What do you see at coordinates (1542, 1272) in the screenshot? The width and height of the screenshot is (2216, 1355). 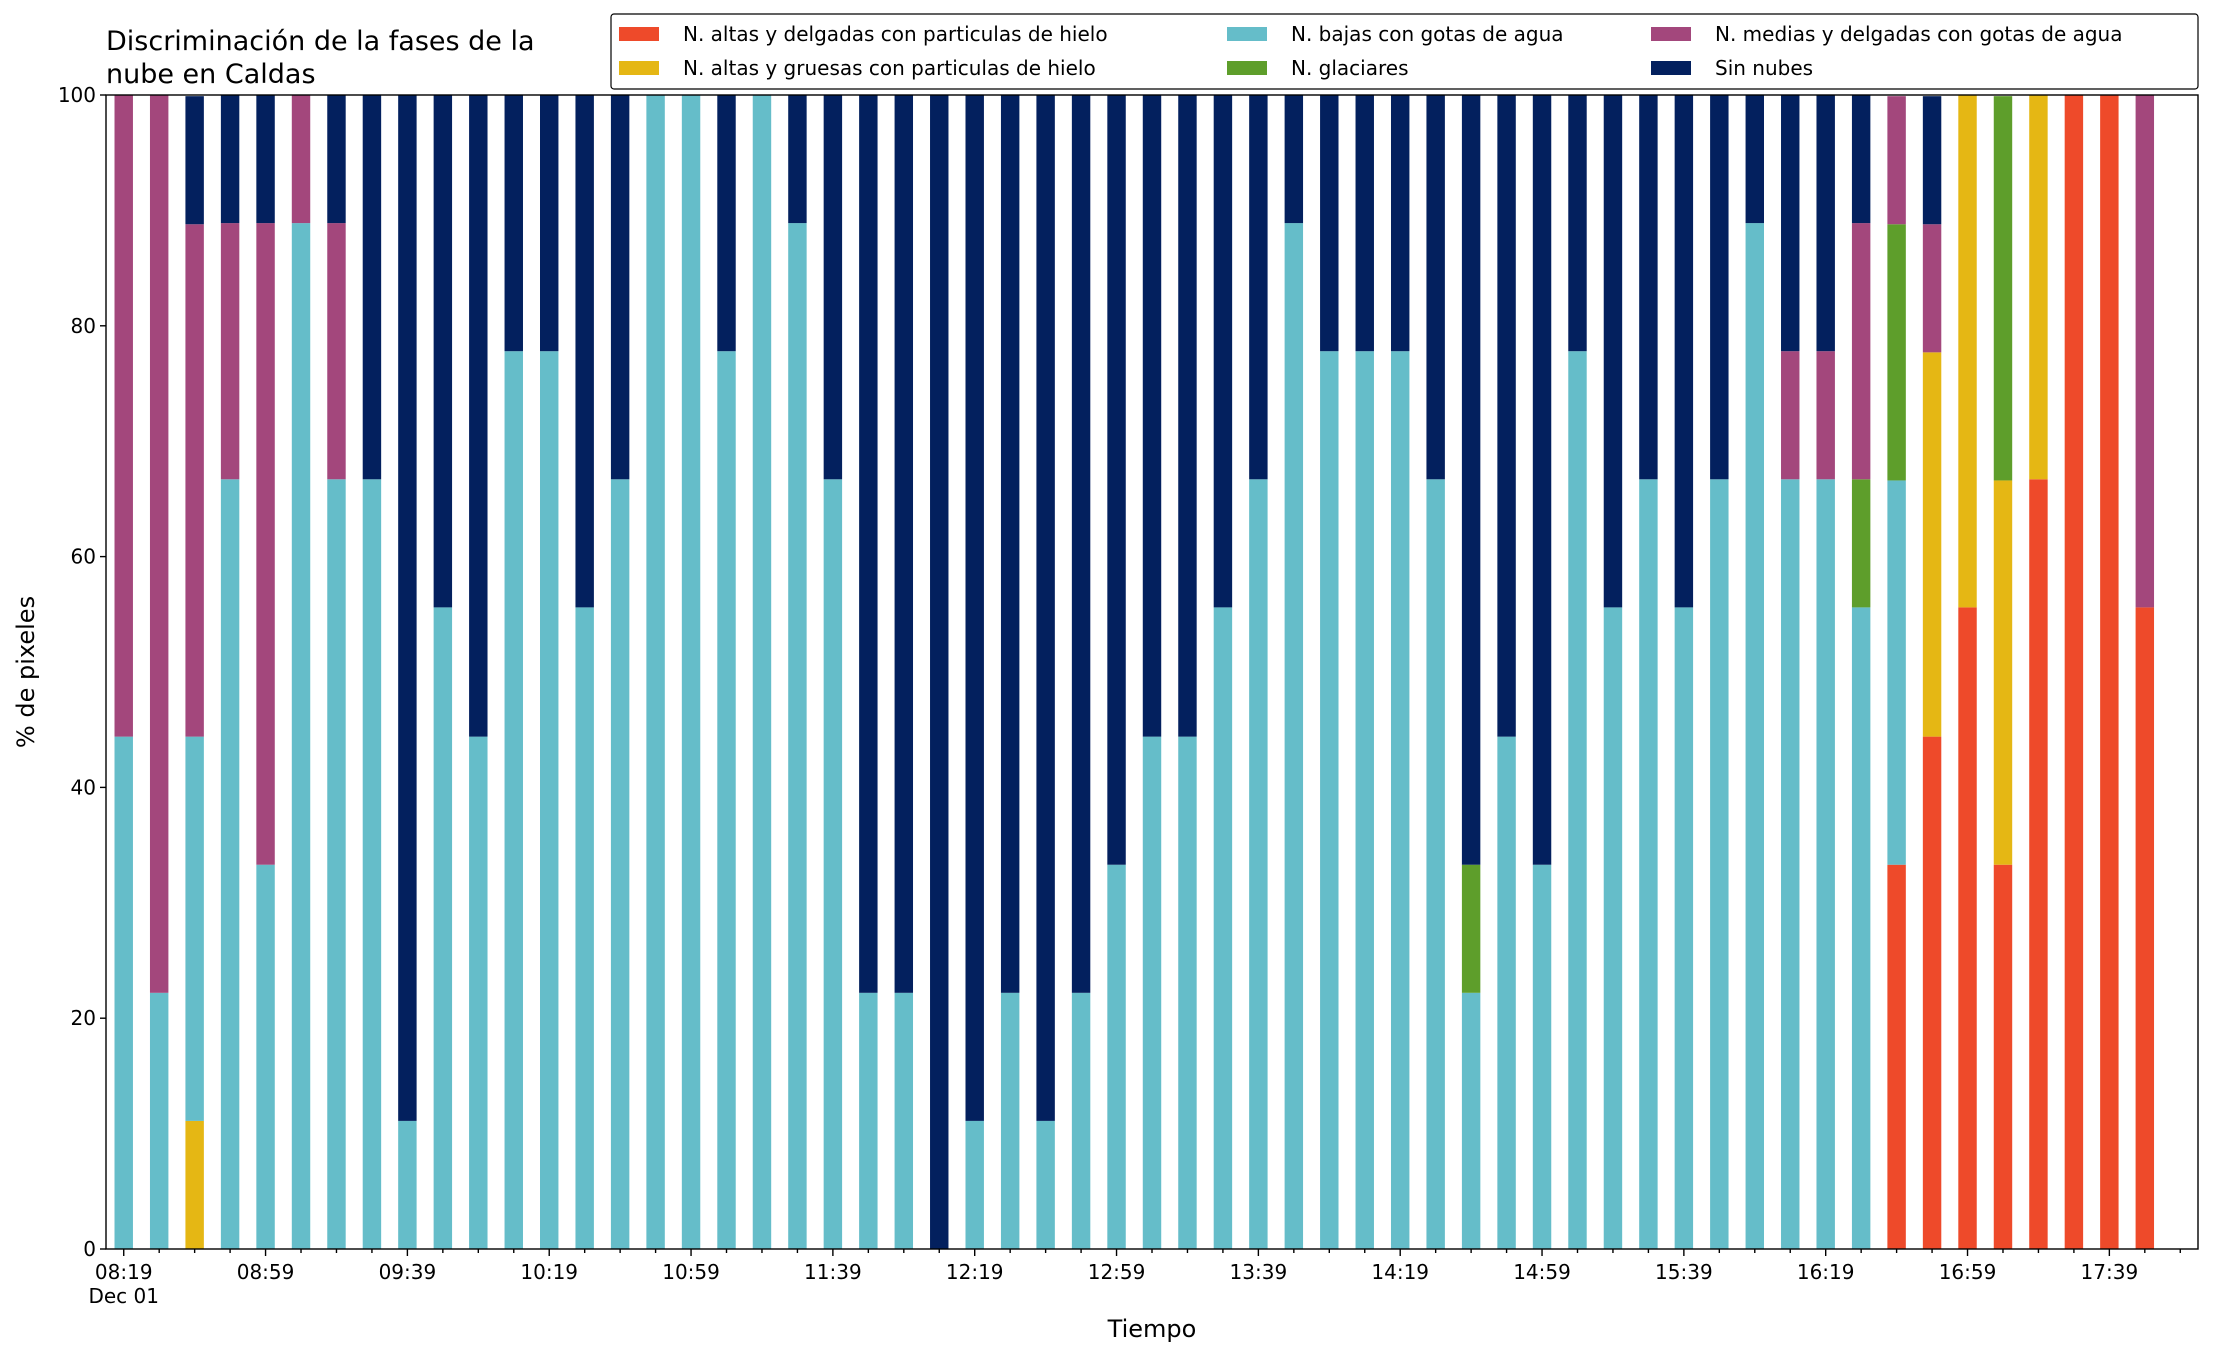 I see `x-tick-label: 14:59` at bounding box center [1542, 1272].